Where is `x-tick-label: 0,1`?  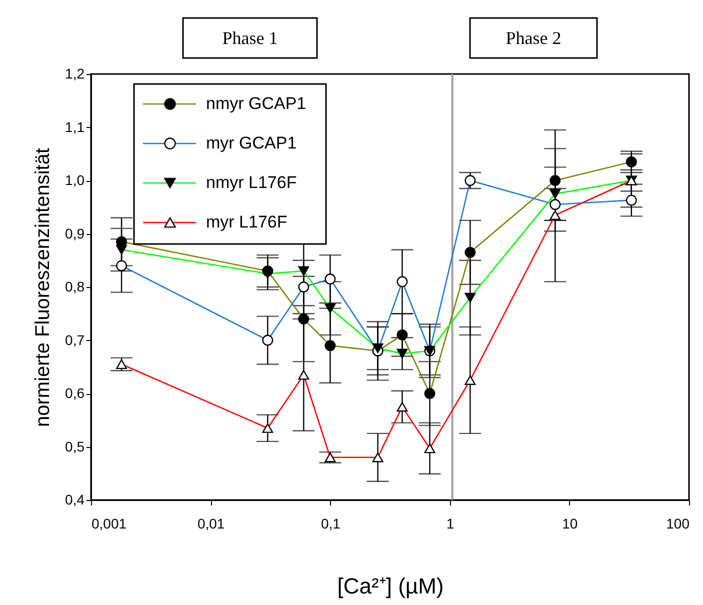 x-tick-label: 0,1 is located at coordinates (330, 524).